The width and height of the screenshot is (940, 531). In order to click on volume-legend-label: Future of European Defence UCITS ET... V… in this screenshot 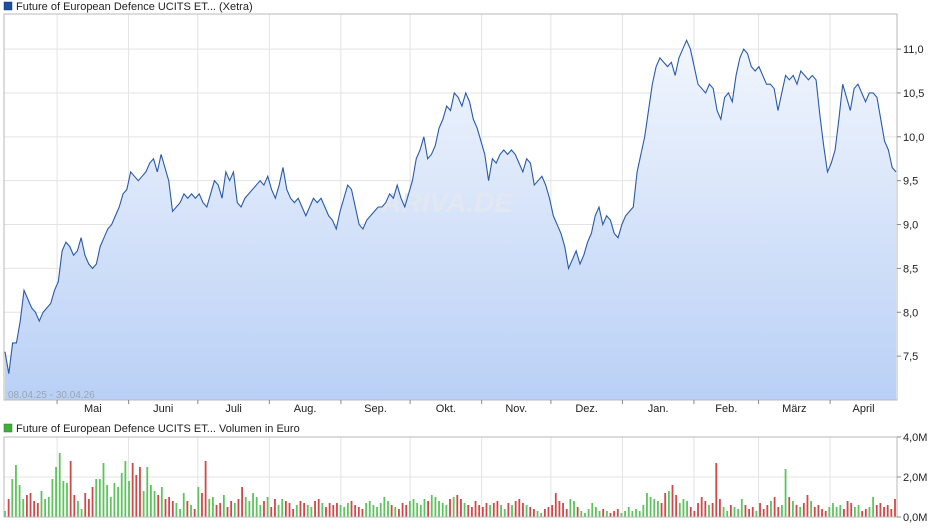, I will do `click(158, 429)`.